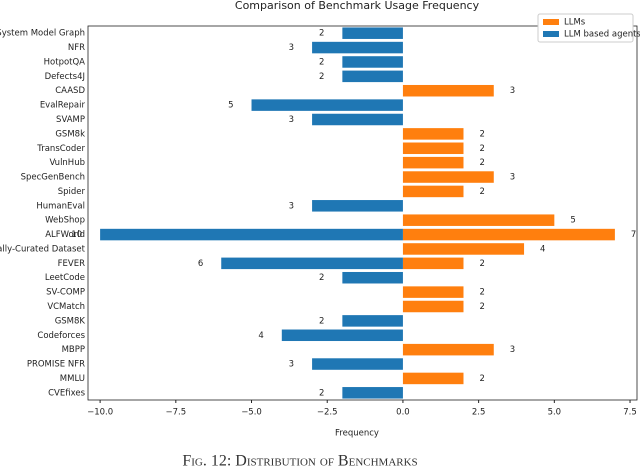 Image resolution: width=640 pixels, height=470 pixels. I want to click on data-label: 10, so click(76, 235).